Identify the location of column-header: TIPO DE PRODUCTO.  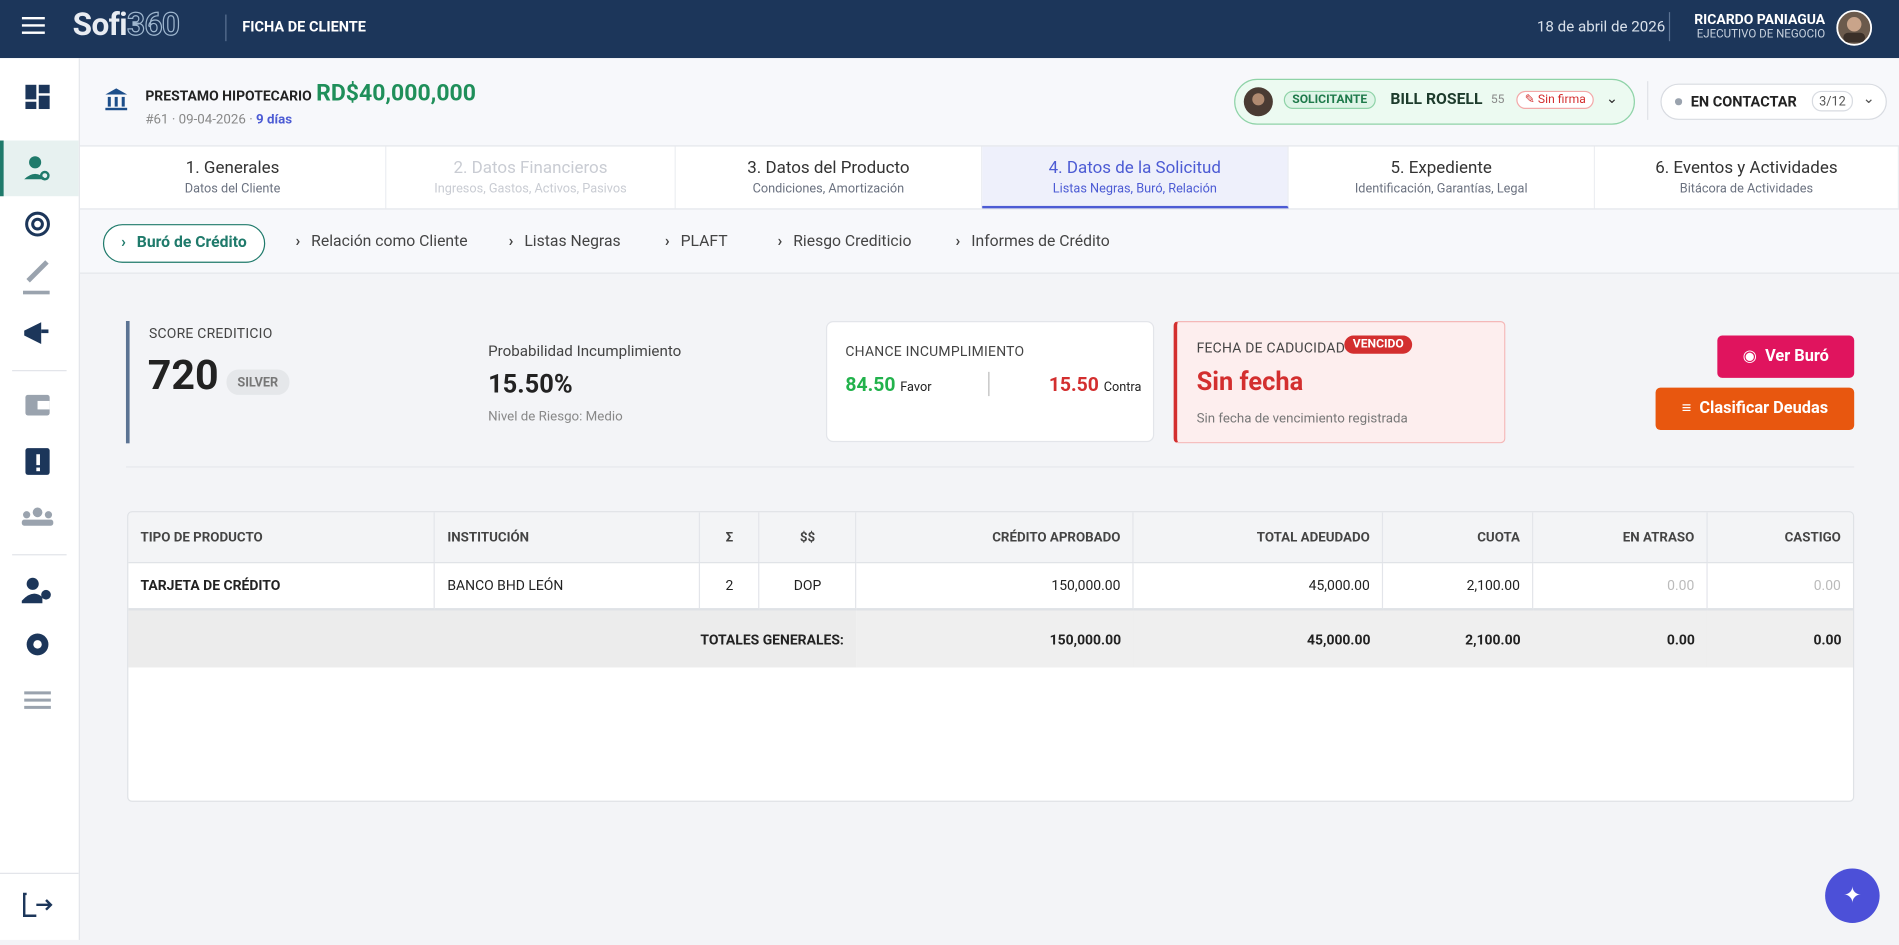
(282, 537).